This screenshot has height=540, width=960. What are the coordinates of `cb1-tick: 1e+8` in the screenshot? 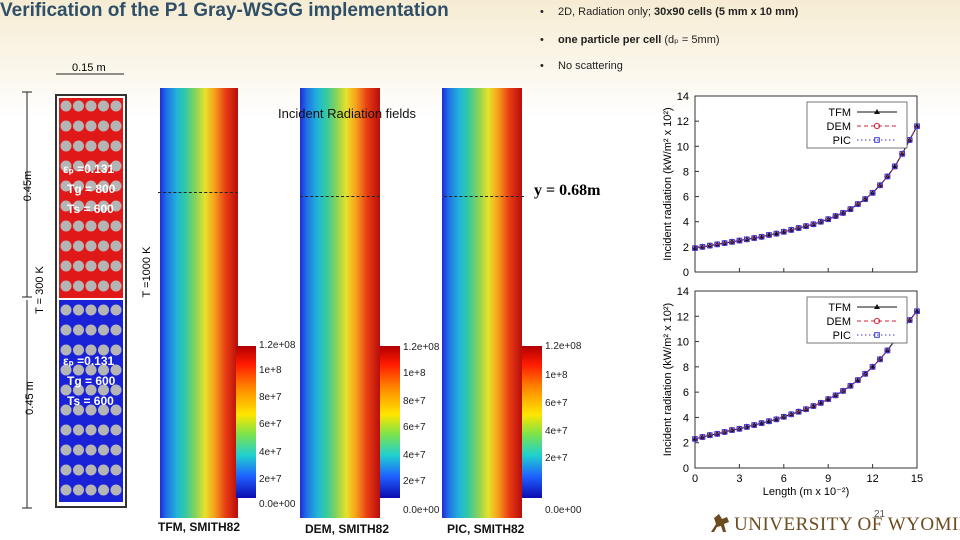 It's located at (270, 370).